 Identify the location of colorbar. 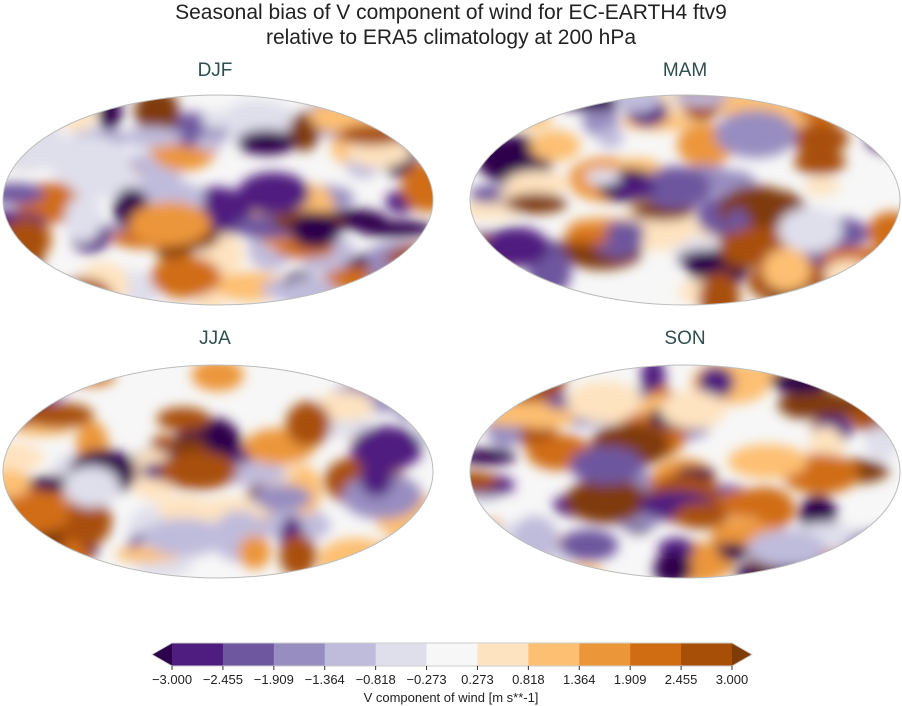
(452, 656).